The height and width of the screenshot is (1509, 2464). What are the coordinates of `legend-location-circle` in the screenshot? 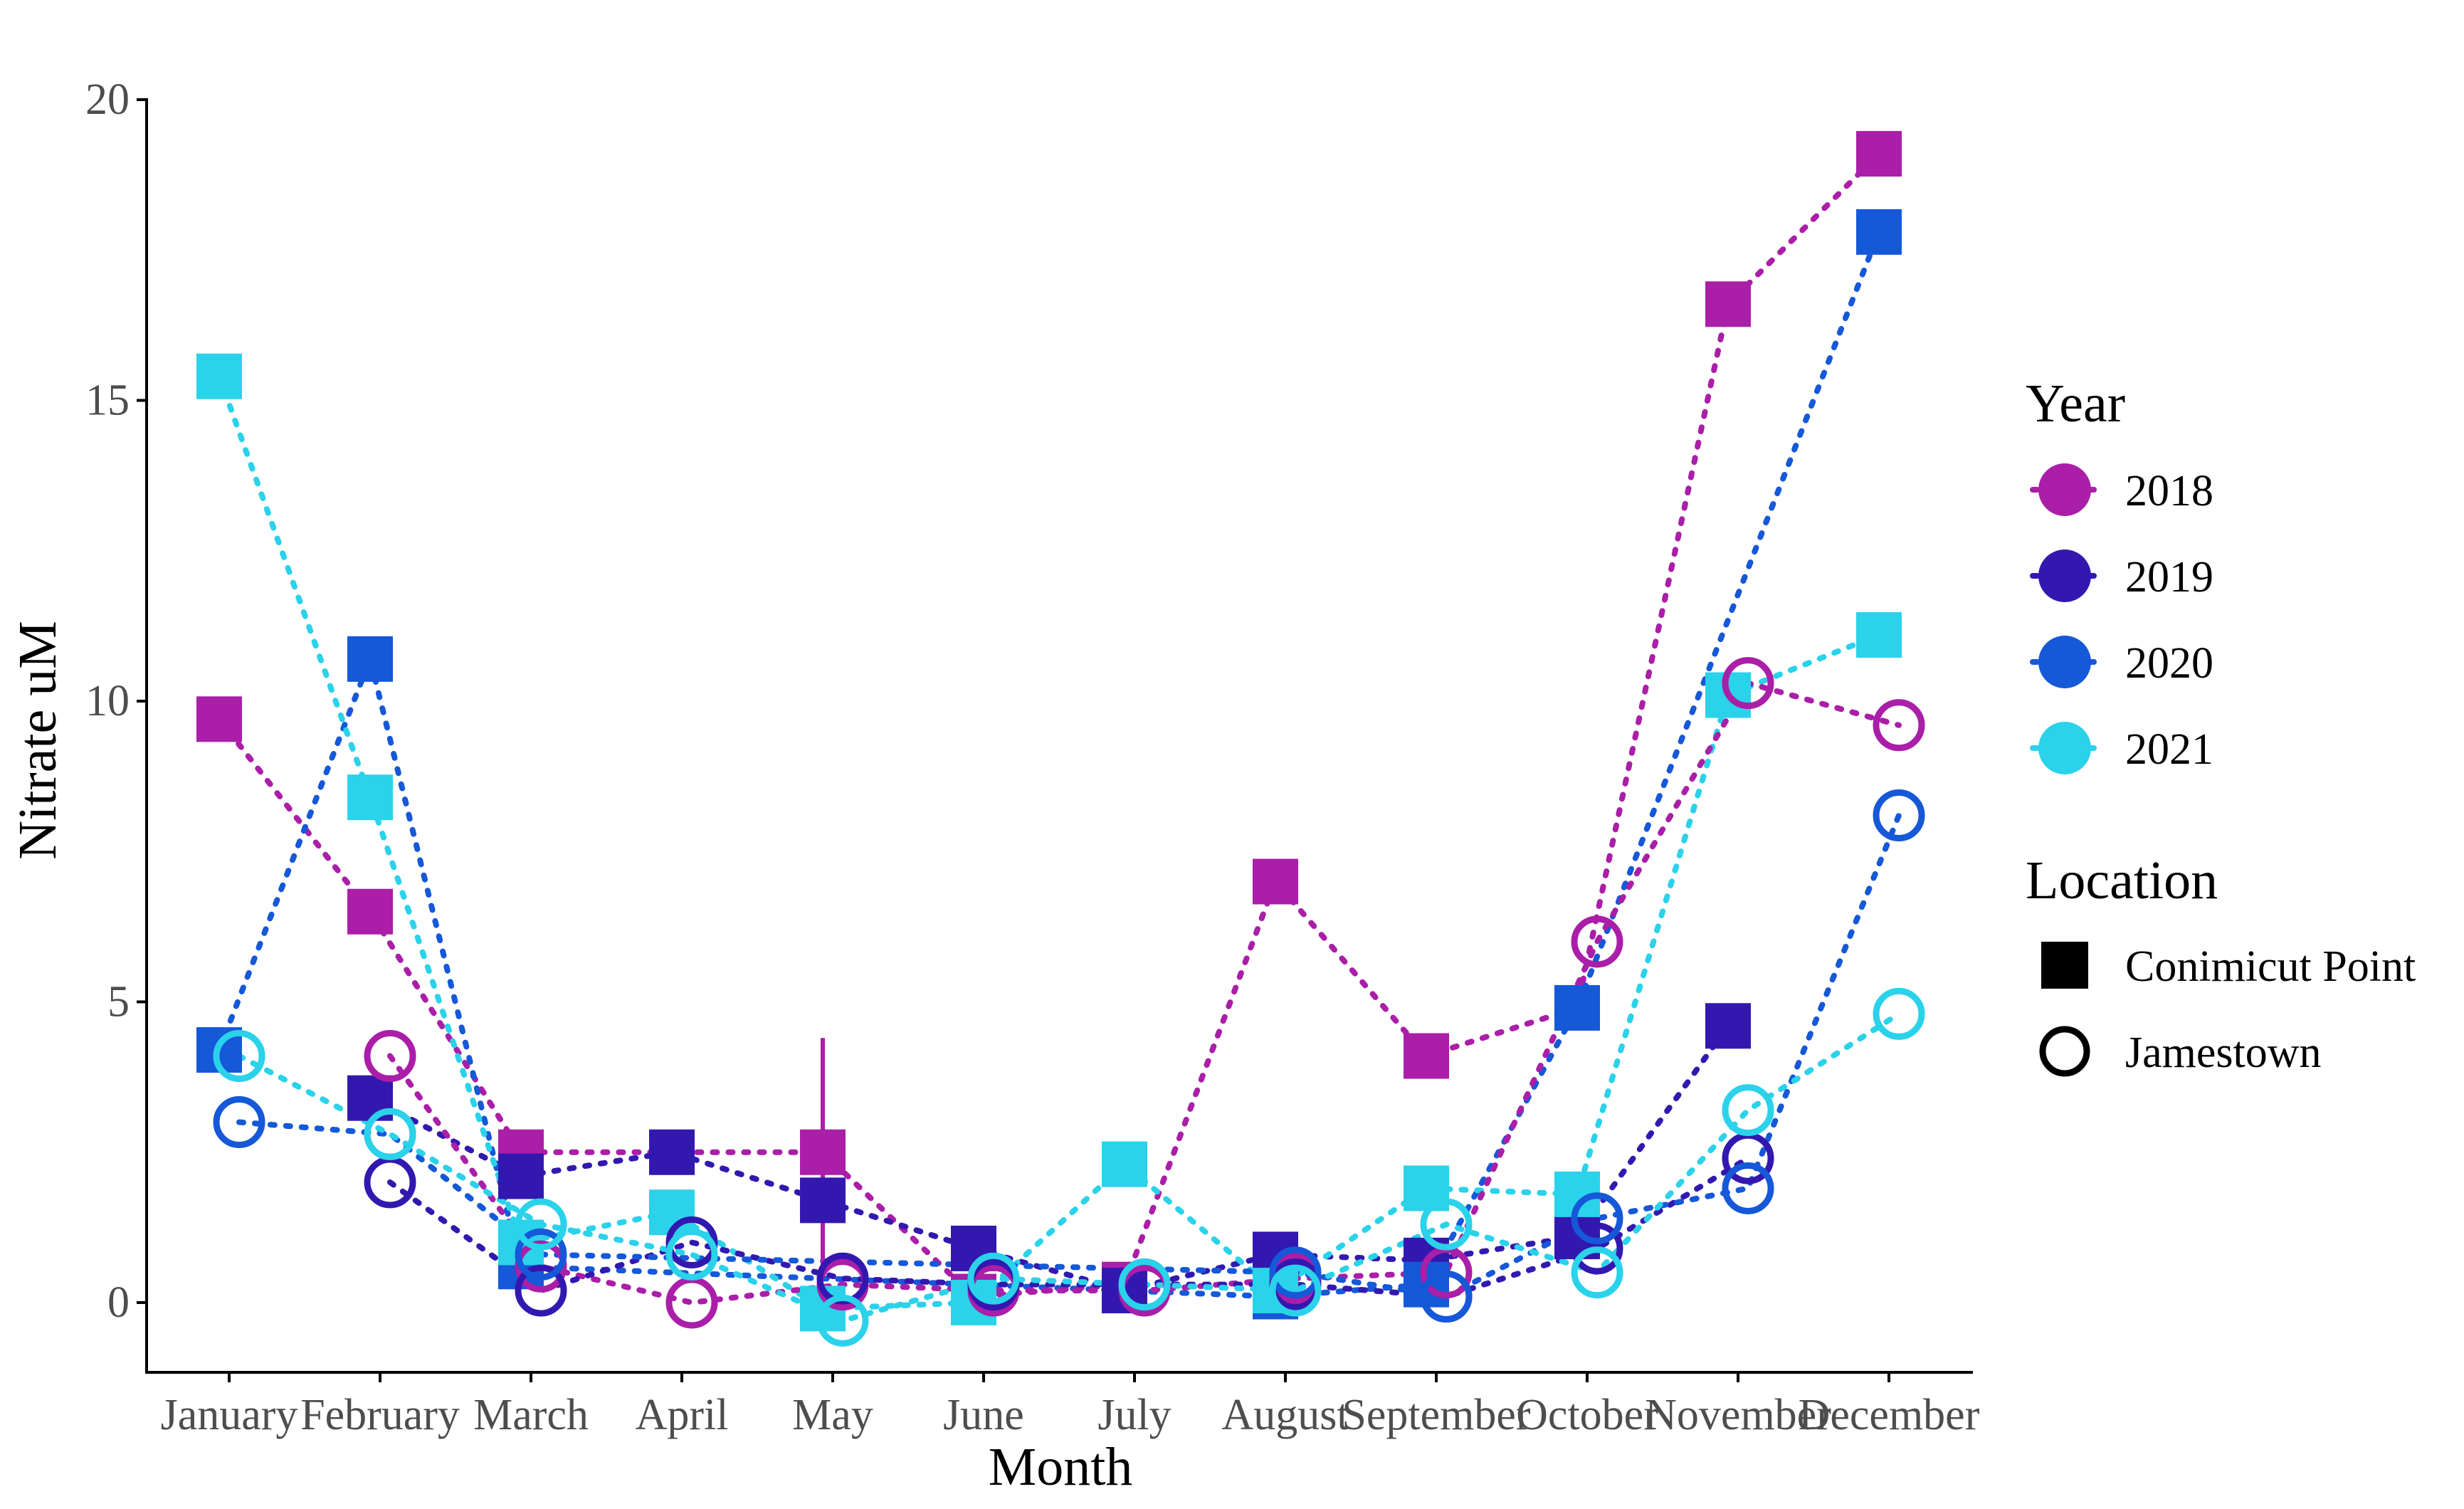 It's located at (2064, 1051).